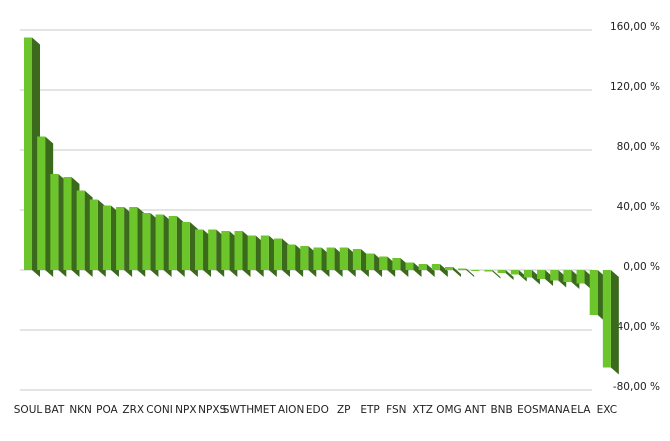 This screenshot has width=670, height=441. I want to click on x-tick-label: EDO, so click(317, 410).